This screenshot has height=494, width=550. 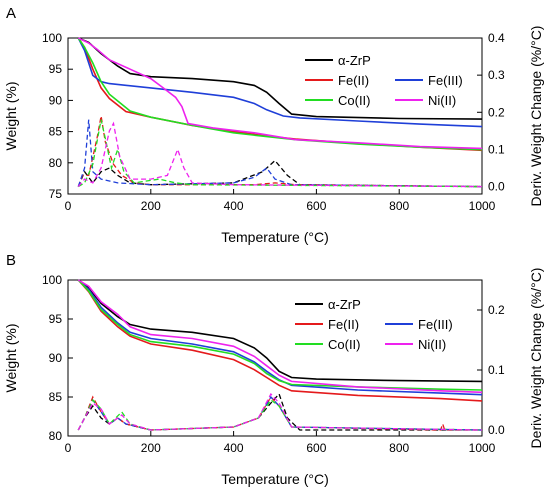 I want to click on y-ticks: 80 85 90 95 100, so click(x=57, y=358).